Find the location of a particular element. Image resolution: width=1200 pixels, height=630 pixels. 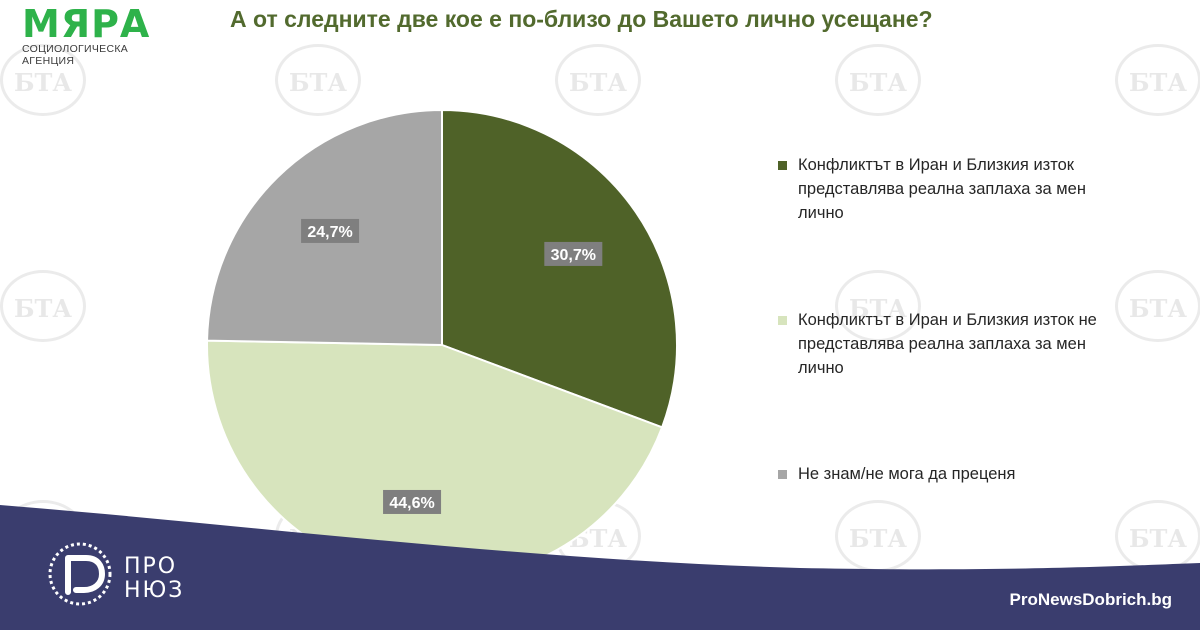

brand-line-2: НЮЗ is located at coordinates (154, 590).